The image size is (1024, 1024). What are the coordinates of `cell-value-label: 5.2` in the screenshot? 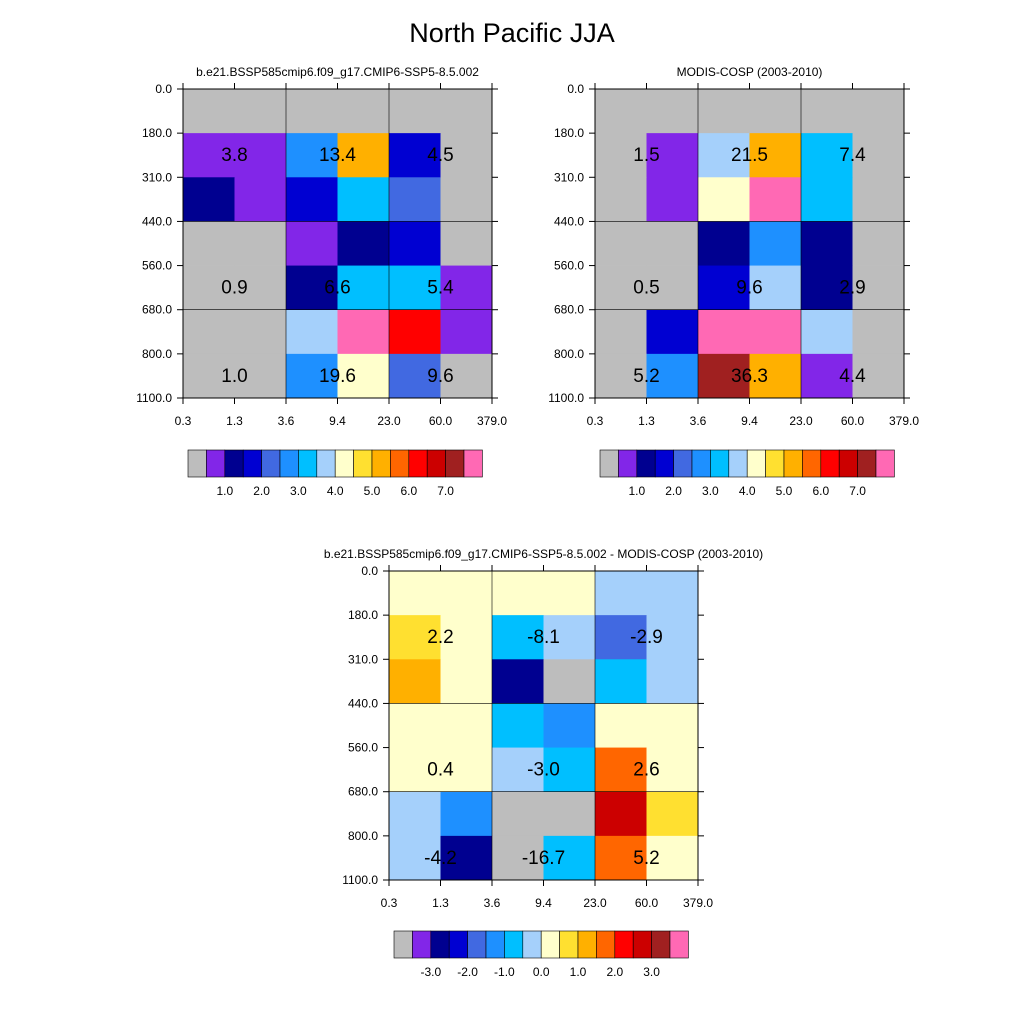 It's located at (646, 858).